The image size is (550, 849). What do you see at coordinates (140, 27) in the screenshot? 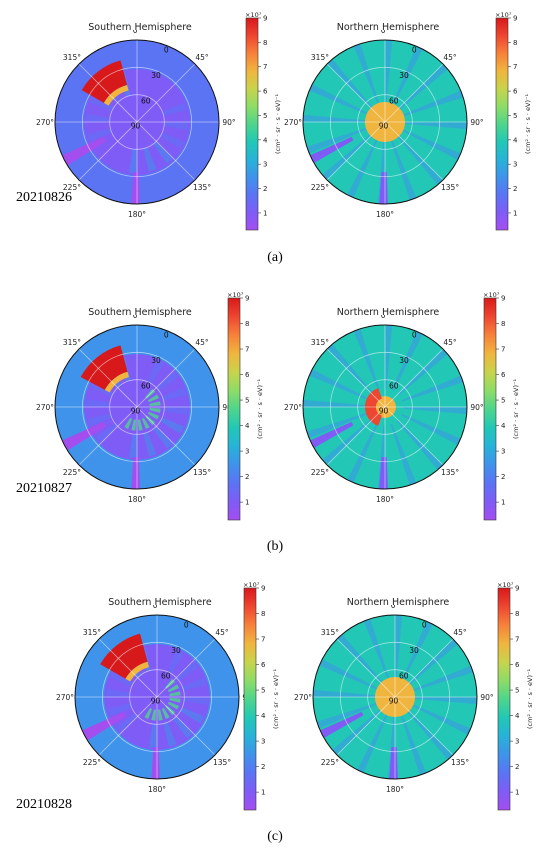
I see `plot-title: Southern Hemisphere` at bounding box center [140, 27].